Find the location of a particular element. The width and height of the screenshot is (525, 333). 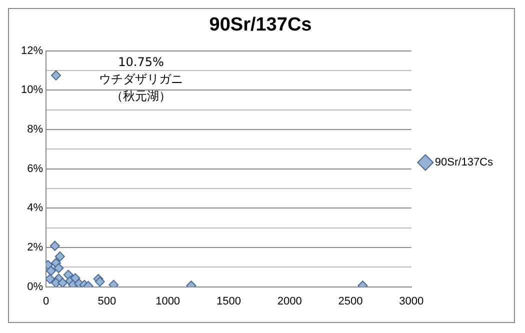

annotation: 10.75% is located at coordinates (141, 61).